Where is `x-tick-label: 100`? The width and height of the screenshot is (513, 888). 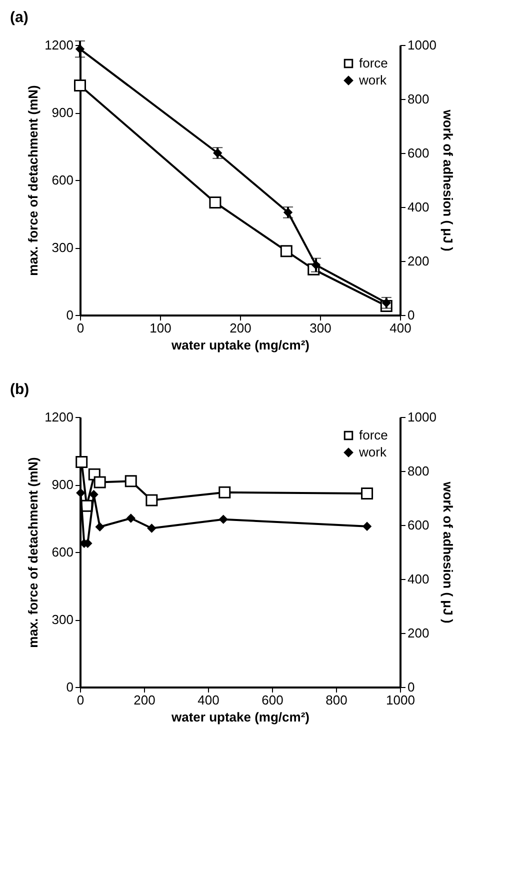
x-tick-label: 100 is located at coordinates (161, 328).